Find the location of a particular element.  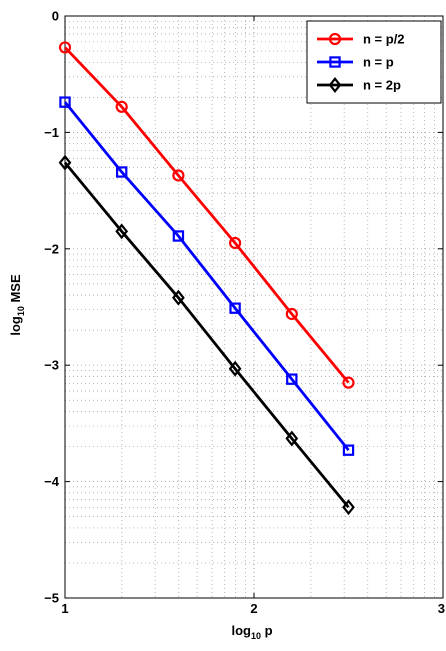

y-axis-label: log10 MSE is located at coordinates (17, 305).